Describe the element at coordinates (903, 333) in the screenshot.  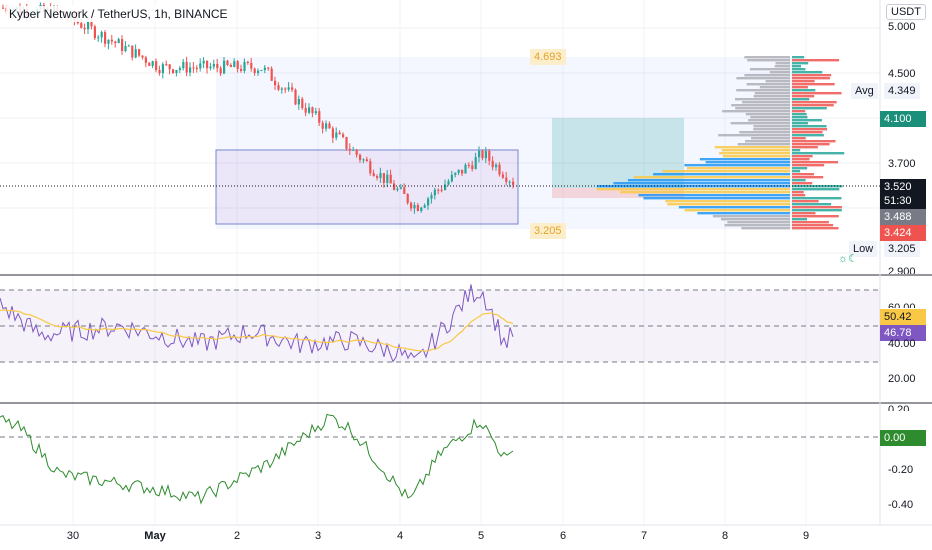
I see `rsi-value-badge: 46.78` at that location.